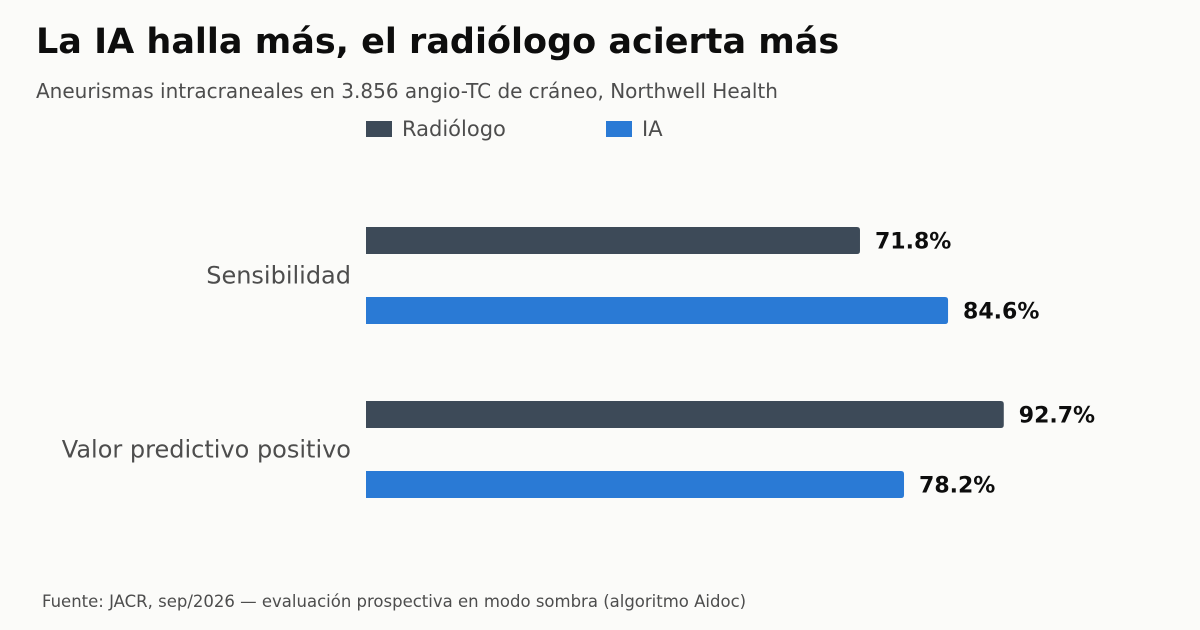 The image size is (1200, 630). What do you see at coordinates (985, 364) in the screenshot?
I see `value-labels: 71.8% 84.6% 92.7% 78.2%` at bounding box center [985, 364].